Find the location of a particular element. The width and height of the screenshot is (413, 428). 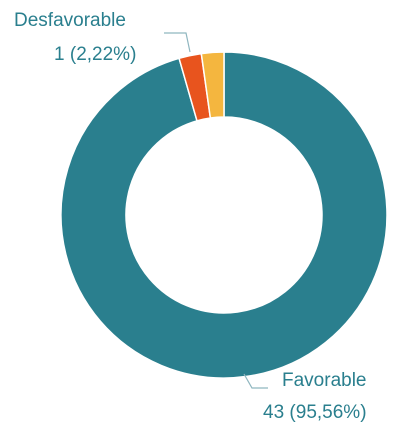

slice-label-desfavorable-name: Desfavorable is located at coordinates (70, 20).